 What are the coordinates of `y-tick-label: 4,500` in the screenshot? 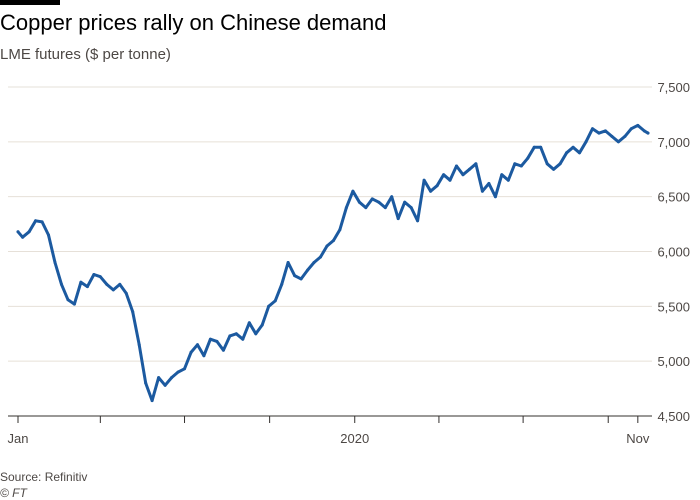 It's located at (673, 416).